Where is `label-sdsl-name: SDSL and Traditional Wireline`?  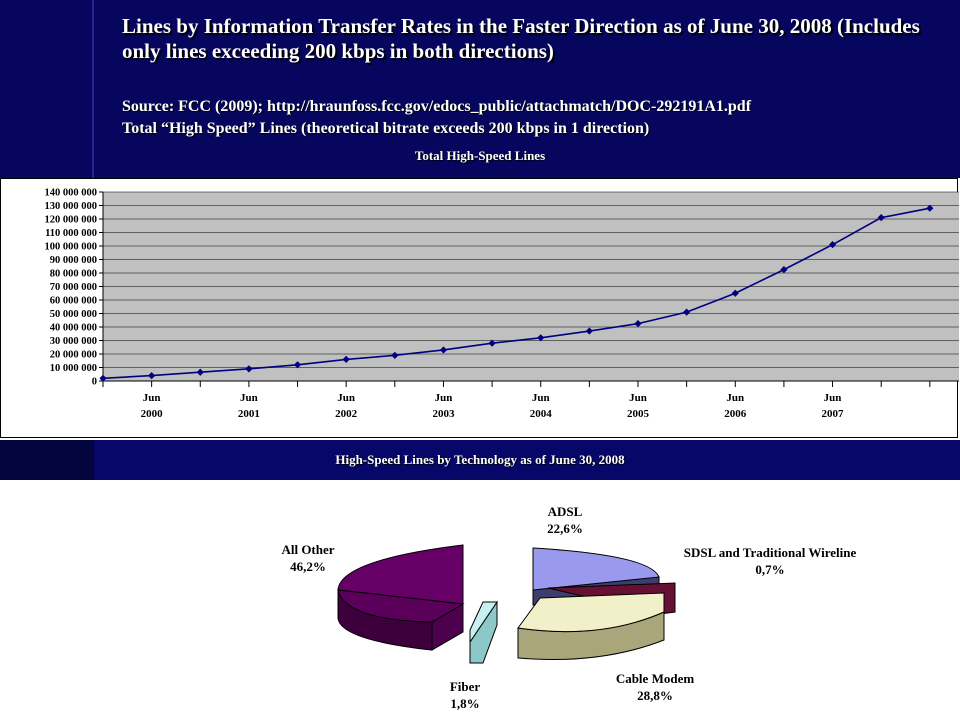 label-sdsl-name: SDSL and Traditional Wireline is located at coordinates (770, 552).